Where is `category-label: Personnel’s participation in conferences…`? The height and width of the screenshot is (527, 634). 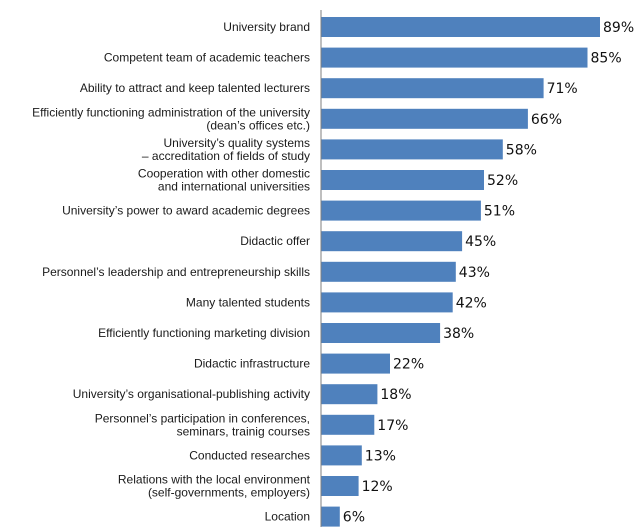 category-label: Personnel’s participation in conferences… is located at coordinates (202, 424).